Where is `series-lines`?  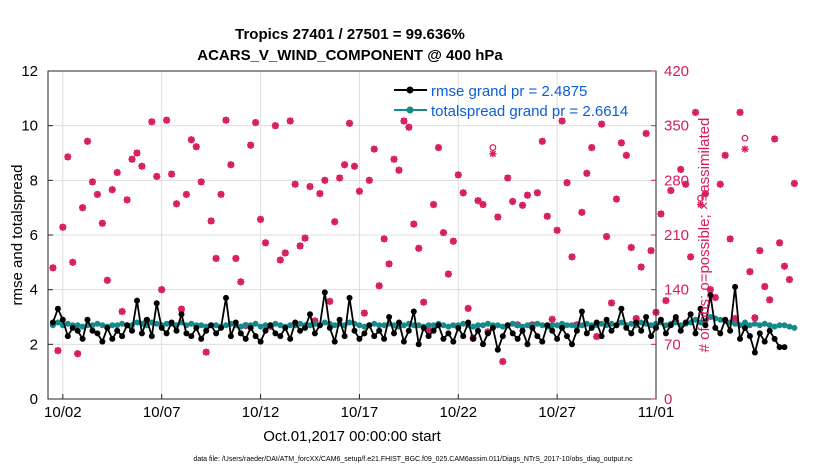
series-lines is located at coordinates (423, 319).